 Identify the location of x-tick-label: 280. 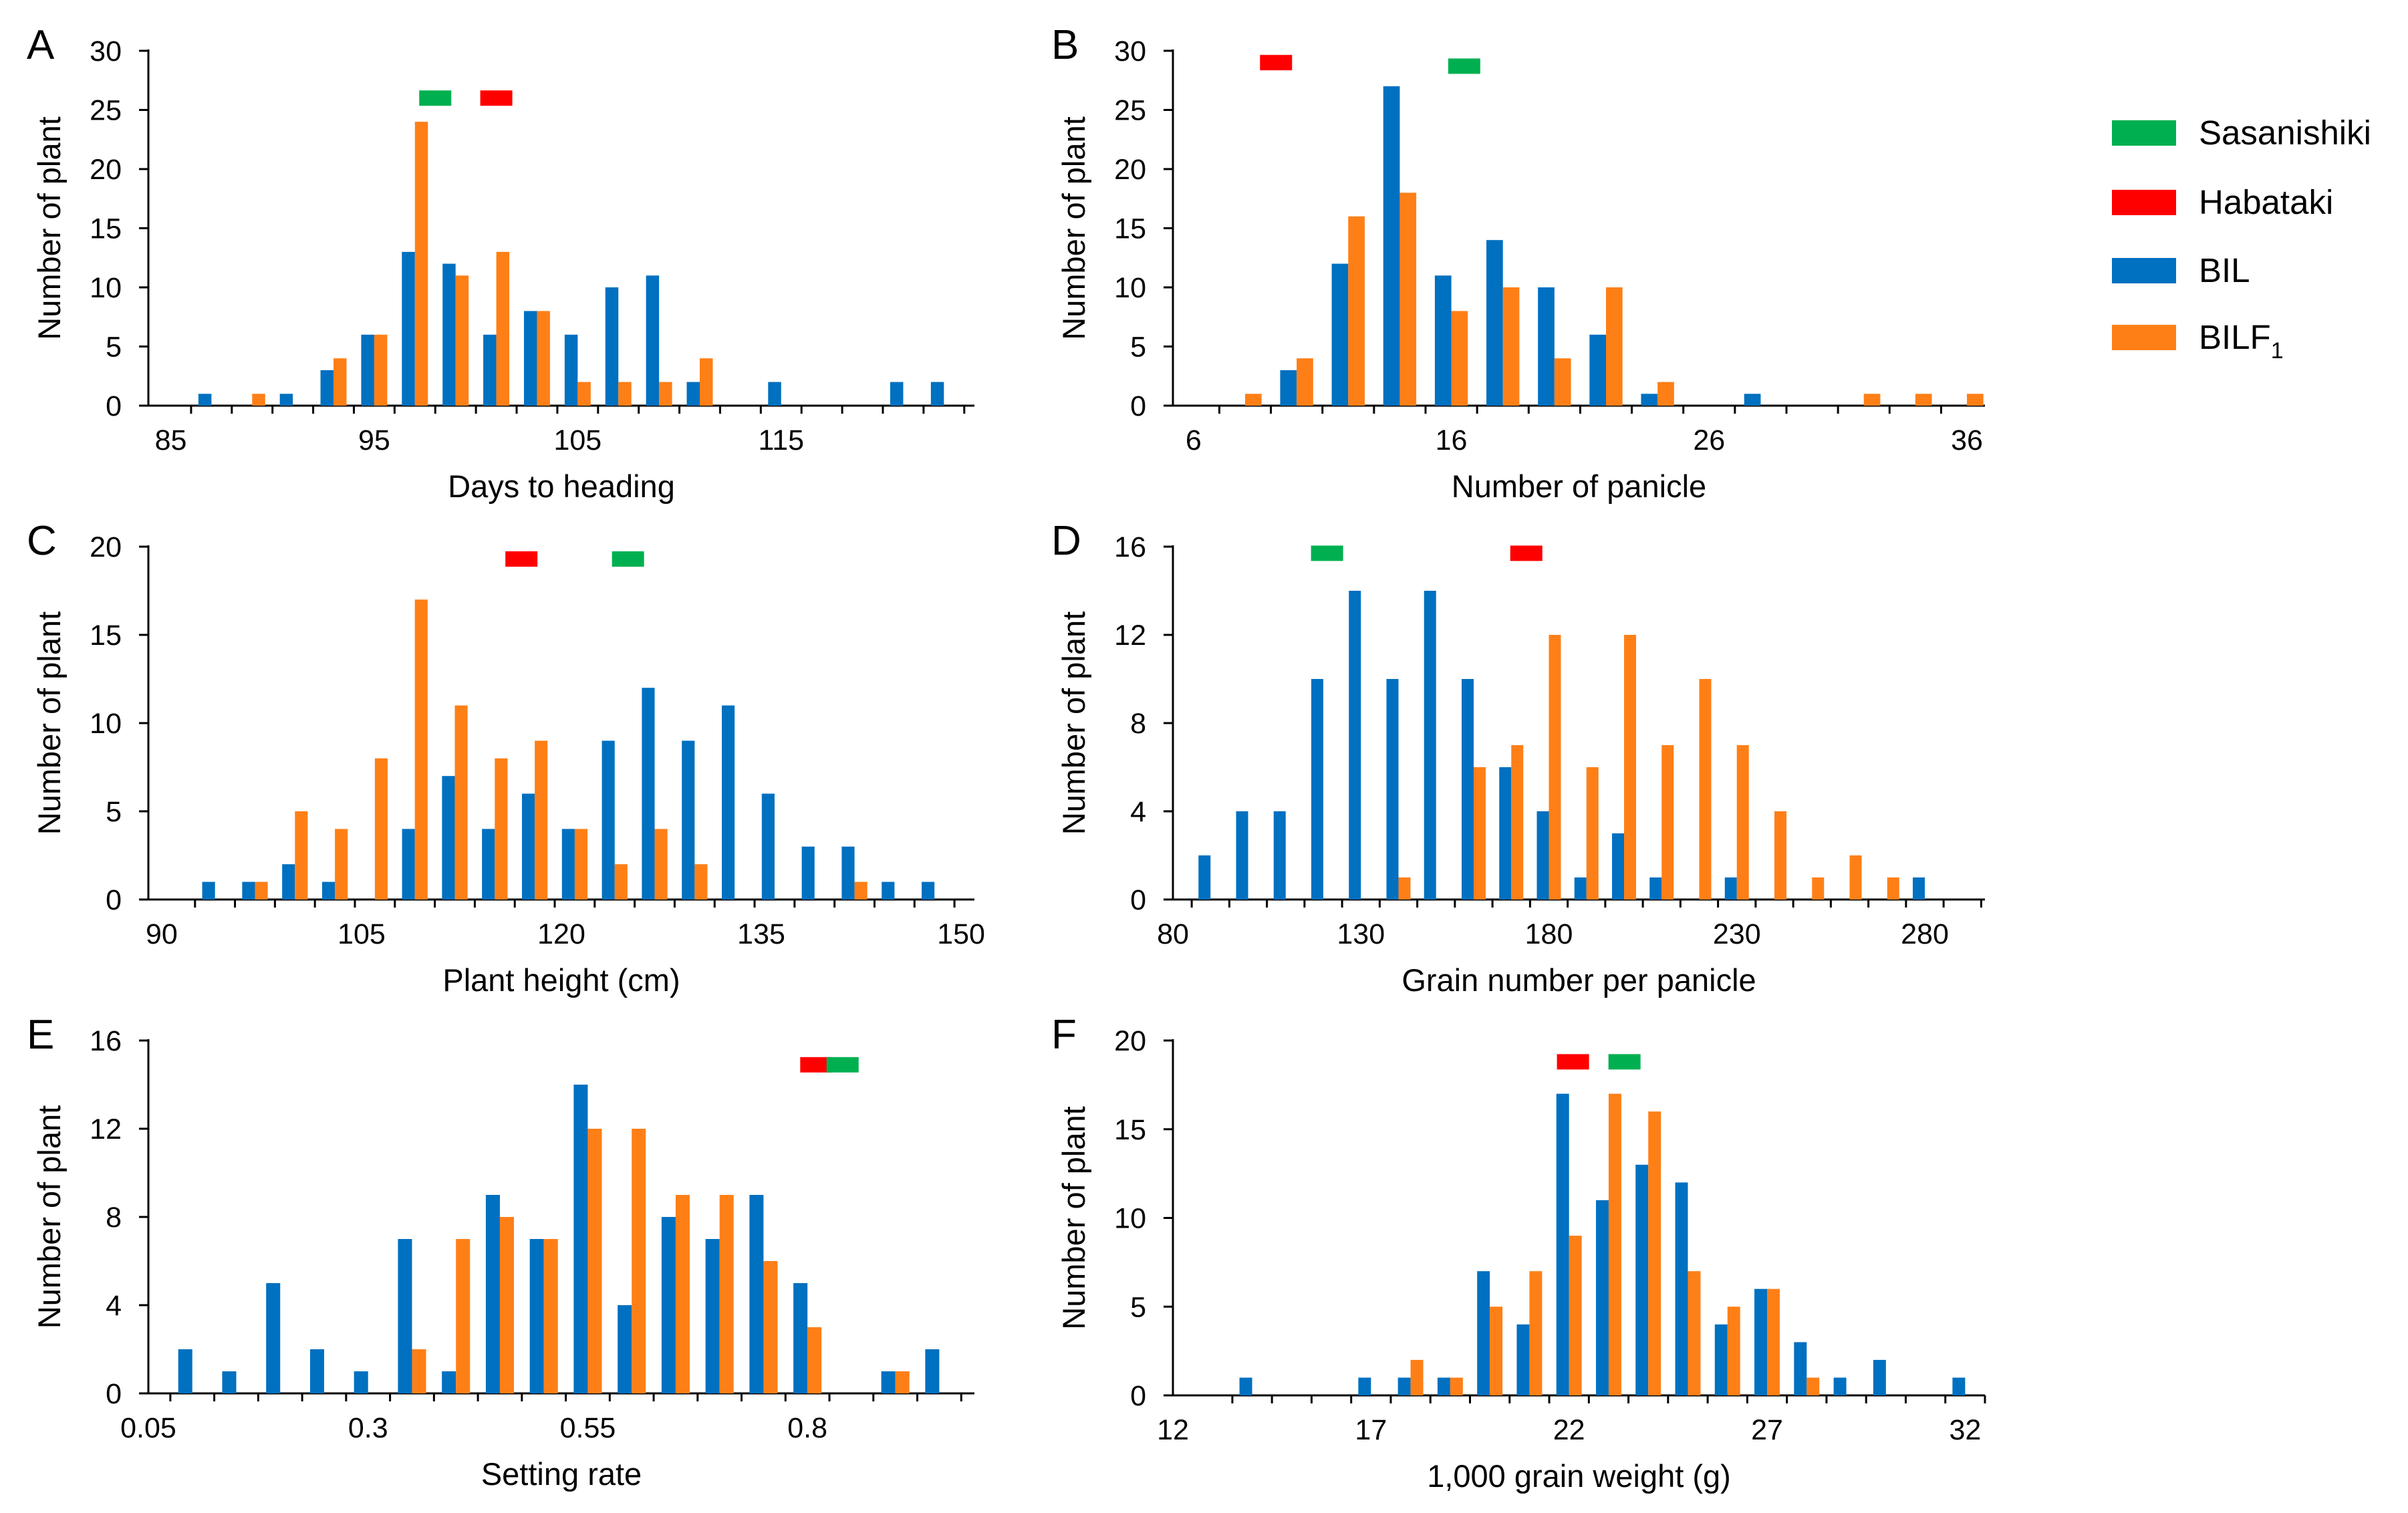
(1925, 934).